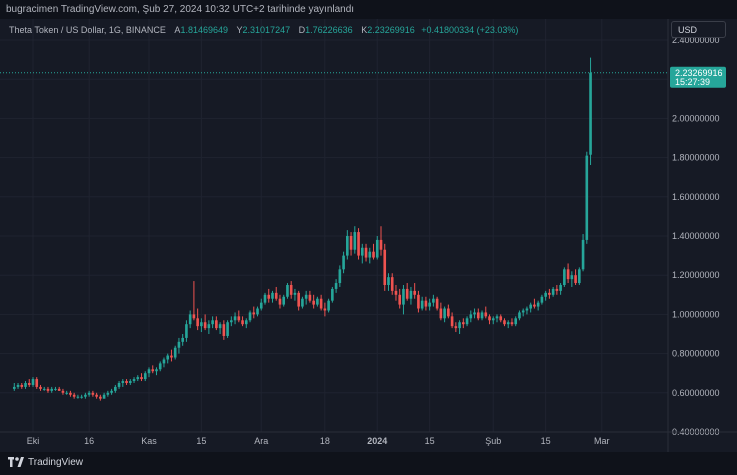  What do you see at coordinates (692, 82) in the screenshot?
I see `last-price-countdown: 15:27:39` at bounding box center [692, 82].